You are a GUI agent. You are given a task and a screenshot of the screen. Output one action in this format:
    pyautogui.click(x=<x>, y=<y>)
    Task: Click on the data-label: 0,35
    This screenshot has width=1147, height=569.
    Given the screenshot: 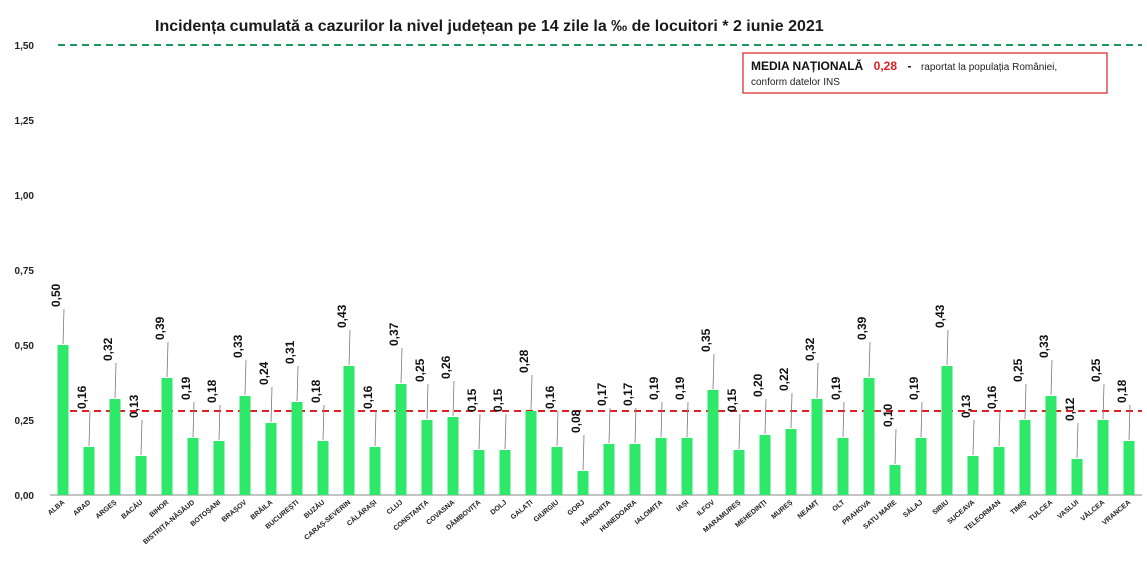 What is the action you would take?
    pyautogui.click(x=706, y=340)
    